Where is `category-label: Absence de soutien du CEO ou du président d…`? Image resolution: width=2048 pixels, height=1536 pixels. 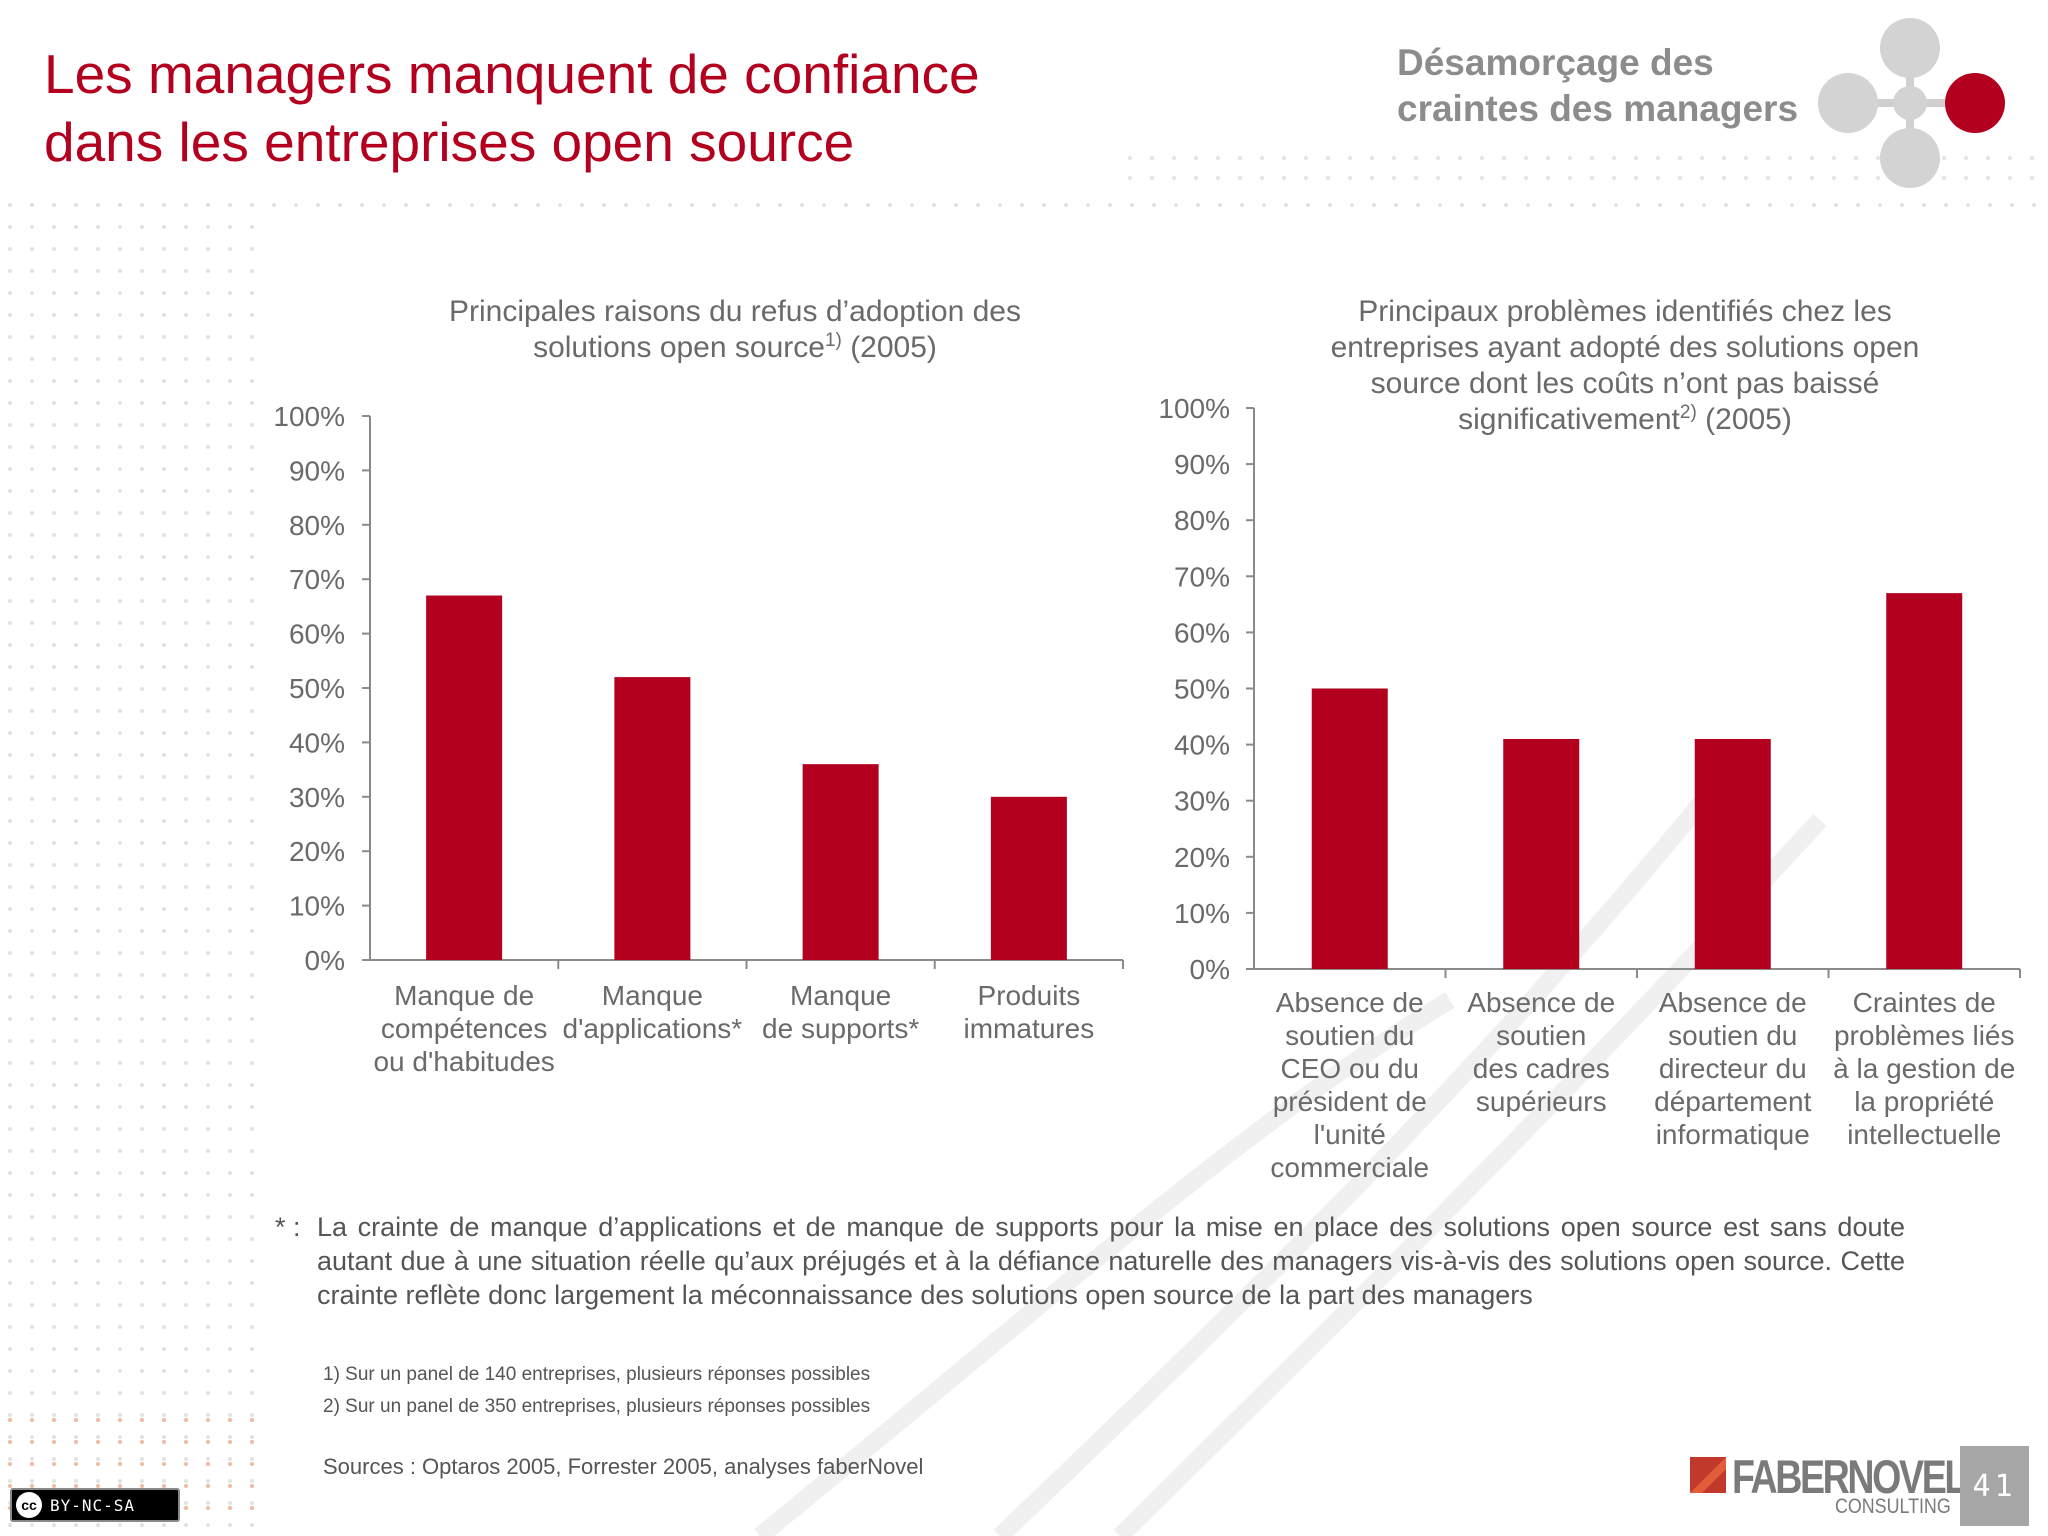 category-label: Absence de soutien du CEO ou du président d… is located at coordinates (1349, 1085).